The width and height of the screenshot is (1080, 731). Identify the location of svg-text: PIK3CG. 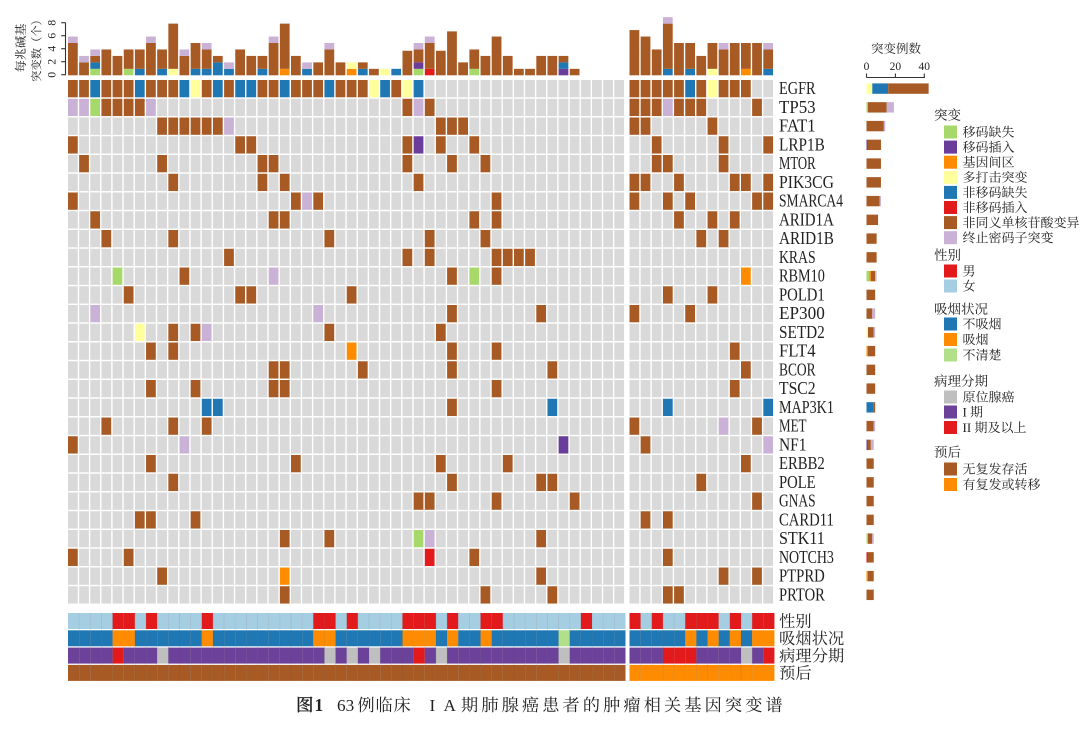
(806, 182).